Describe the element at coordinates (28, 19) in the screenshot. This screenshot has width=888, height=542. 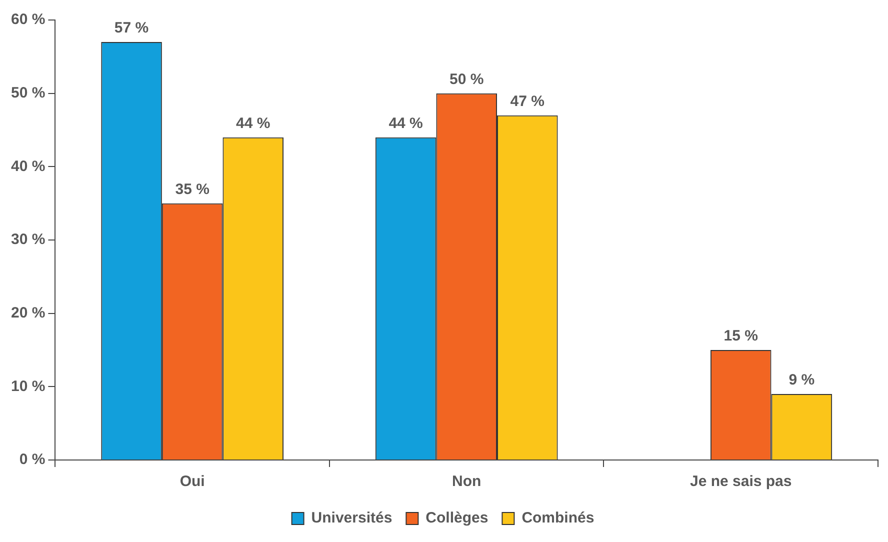
I see `y-tick-label: 60 %` at that location.